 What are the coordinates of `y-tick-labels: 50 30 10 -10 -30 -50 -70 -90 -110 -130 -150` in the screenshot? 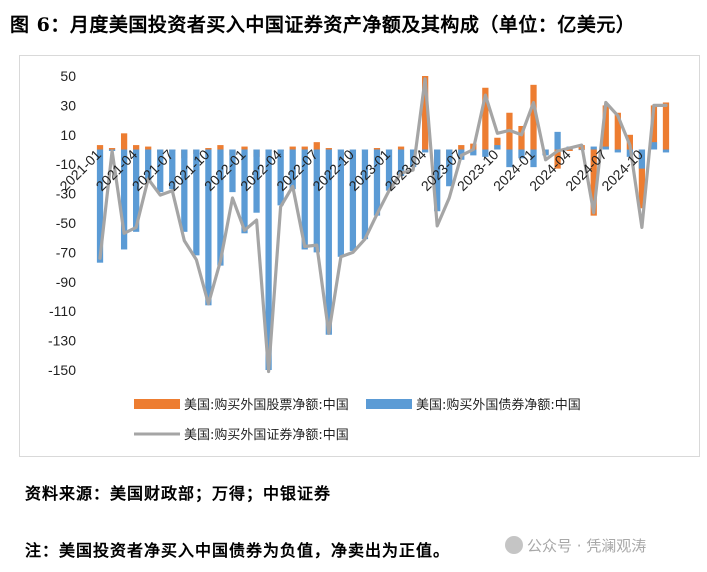 It's located at (62, 223).